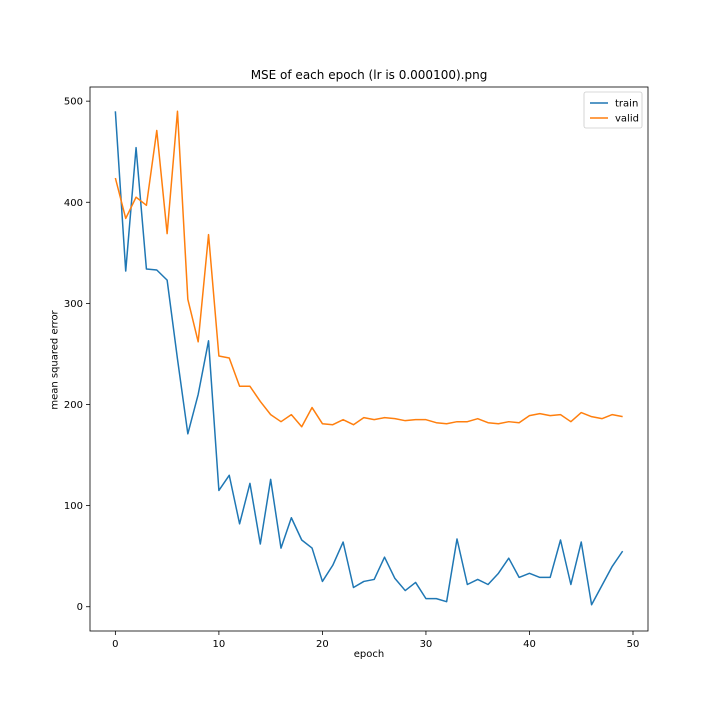 This screenshot has height=720, width=720. What do you see at coordinates (55, 360) in the screenshot?
I see `y-axis-label: mean squared error` at bounding box center [55, 360].